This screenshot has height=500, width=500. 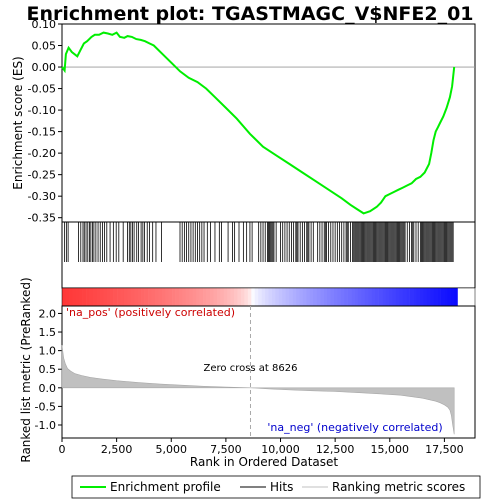 What do you see at coordinates (44, 67) in the screenshot?
I see `es-y-tick-label: 0.00` at bounding box center [44, 67].